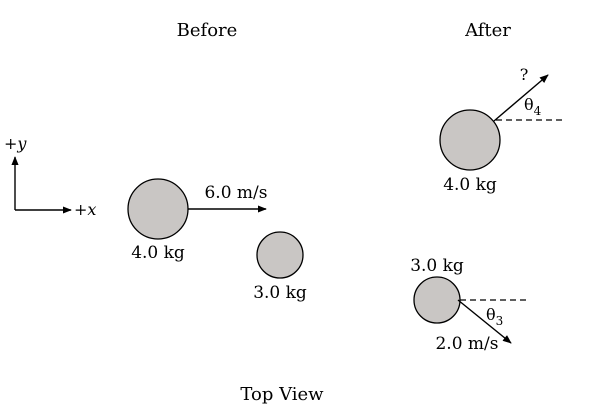 The width and height of the screenshot is (603, 414). I want to click on after-small-mass-label: 3.0 kg, so click(437, 266).